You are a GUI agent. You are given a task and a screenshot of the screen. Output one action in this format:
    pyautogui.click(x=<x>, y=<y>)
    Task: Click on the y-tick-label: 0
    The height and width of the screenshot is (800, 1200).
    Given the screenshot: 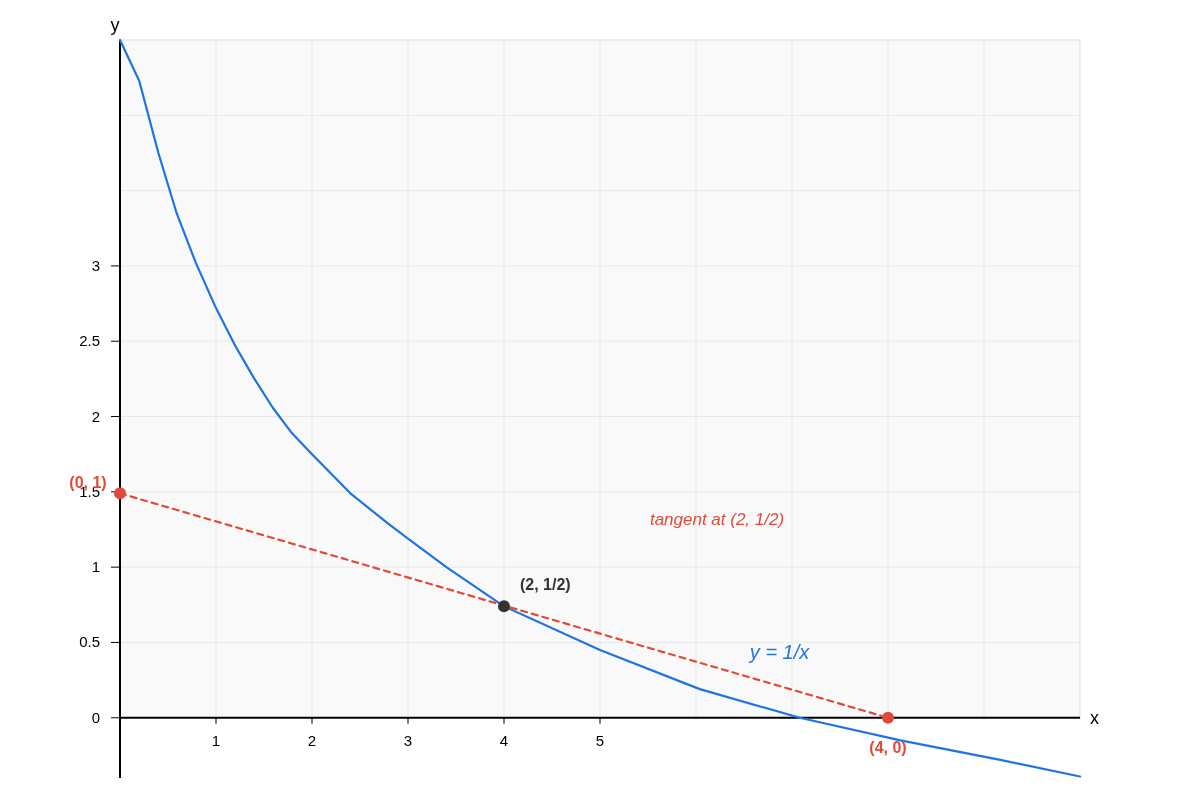 What is the action you would take?
    pyautogui.click(x=95, y=717)
    